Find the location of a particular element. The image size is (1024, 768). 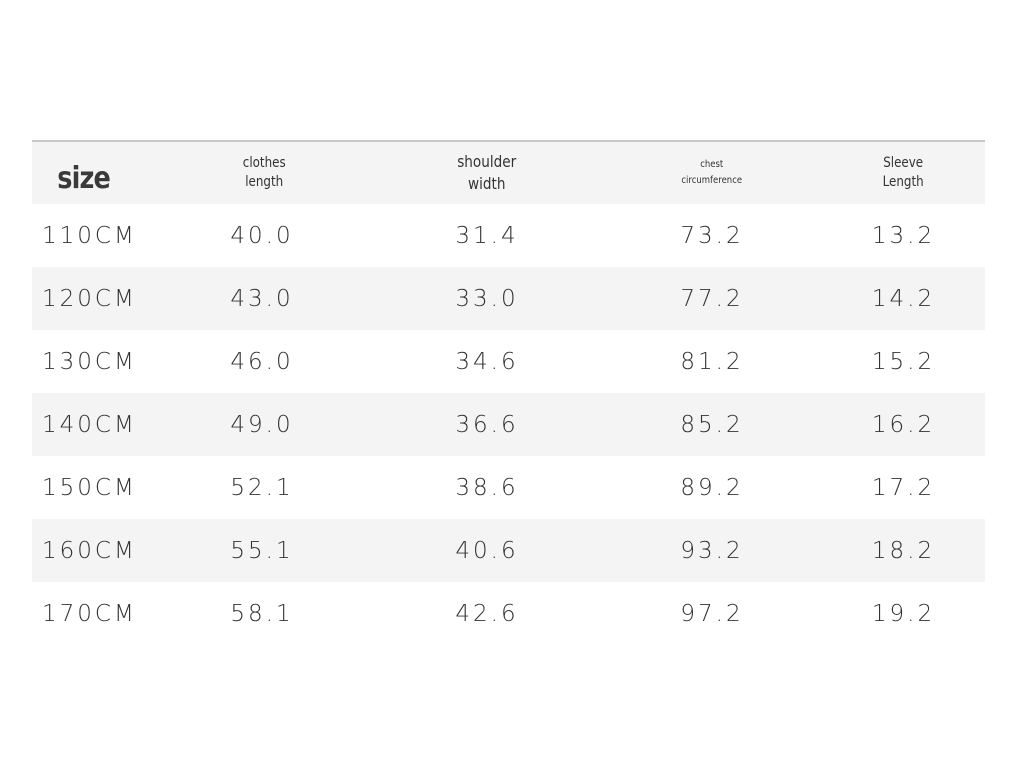

table-row: 120CM 43.0 33.0 77.2 14.2 is located at coordinates (508, 298).